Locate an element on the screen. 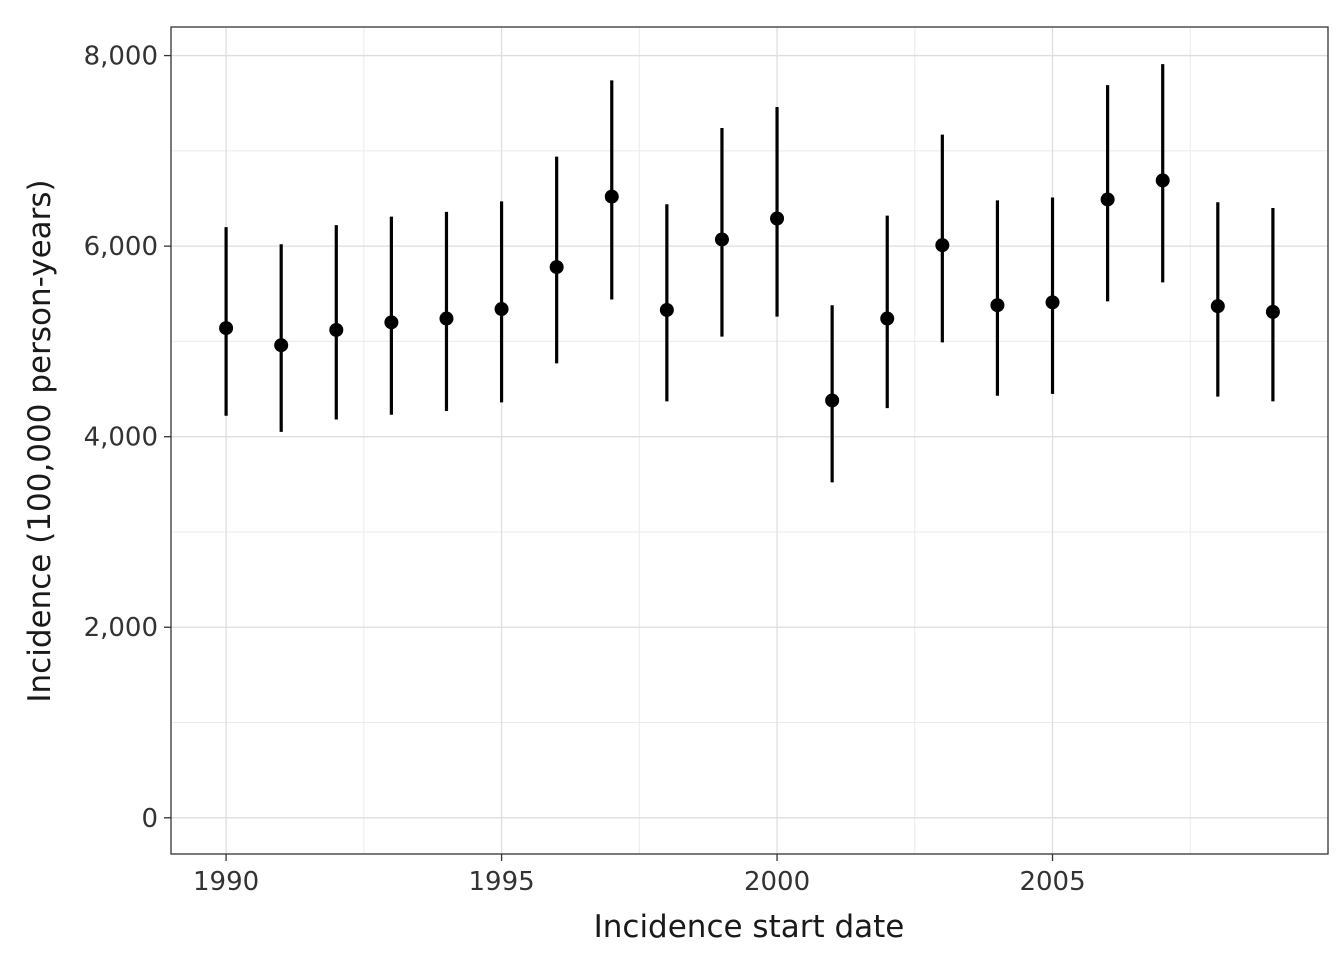  y-tick-label: 0 is located at coordinates (149, 819).